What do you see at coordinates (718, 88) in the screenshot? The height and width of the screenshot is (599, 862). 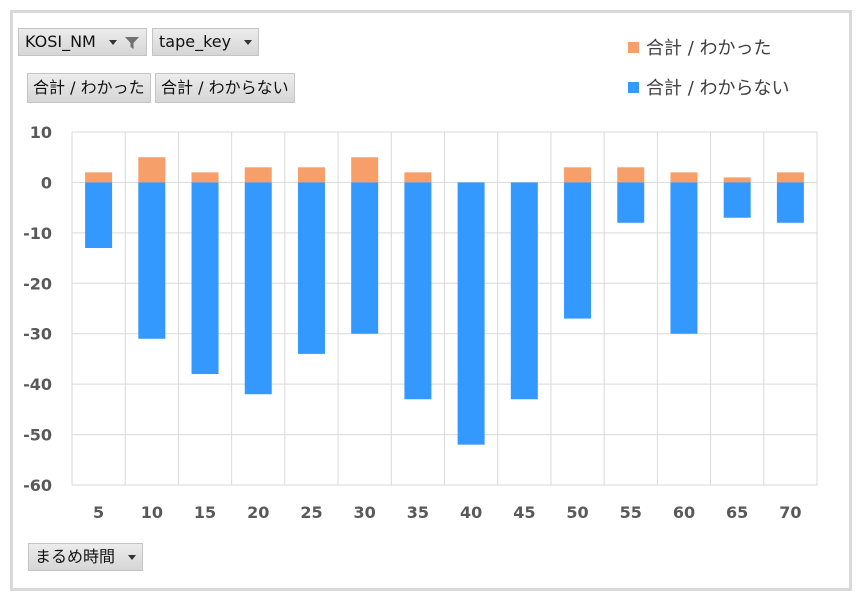 I see `legend-label: 合計 / わからない` at bounding box center [718, 88].